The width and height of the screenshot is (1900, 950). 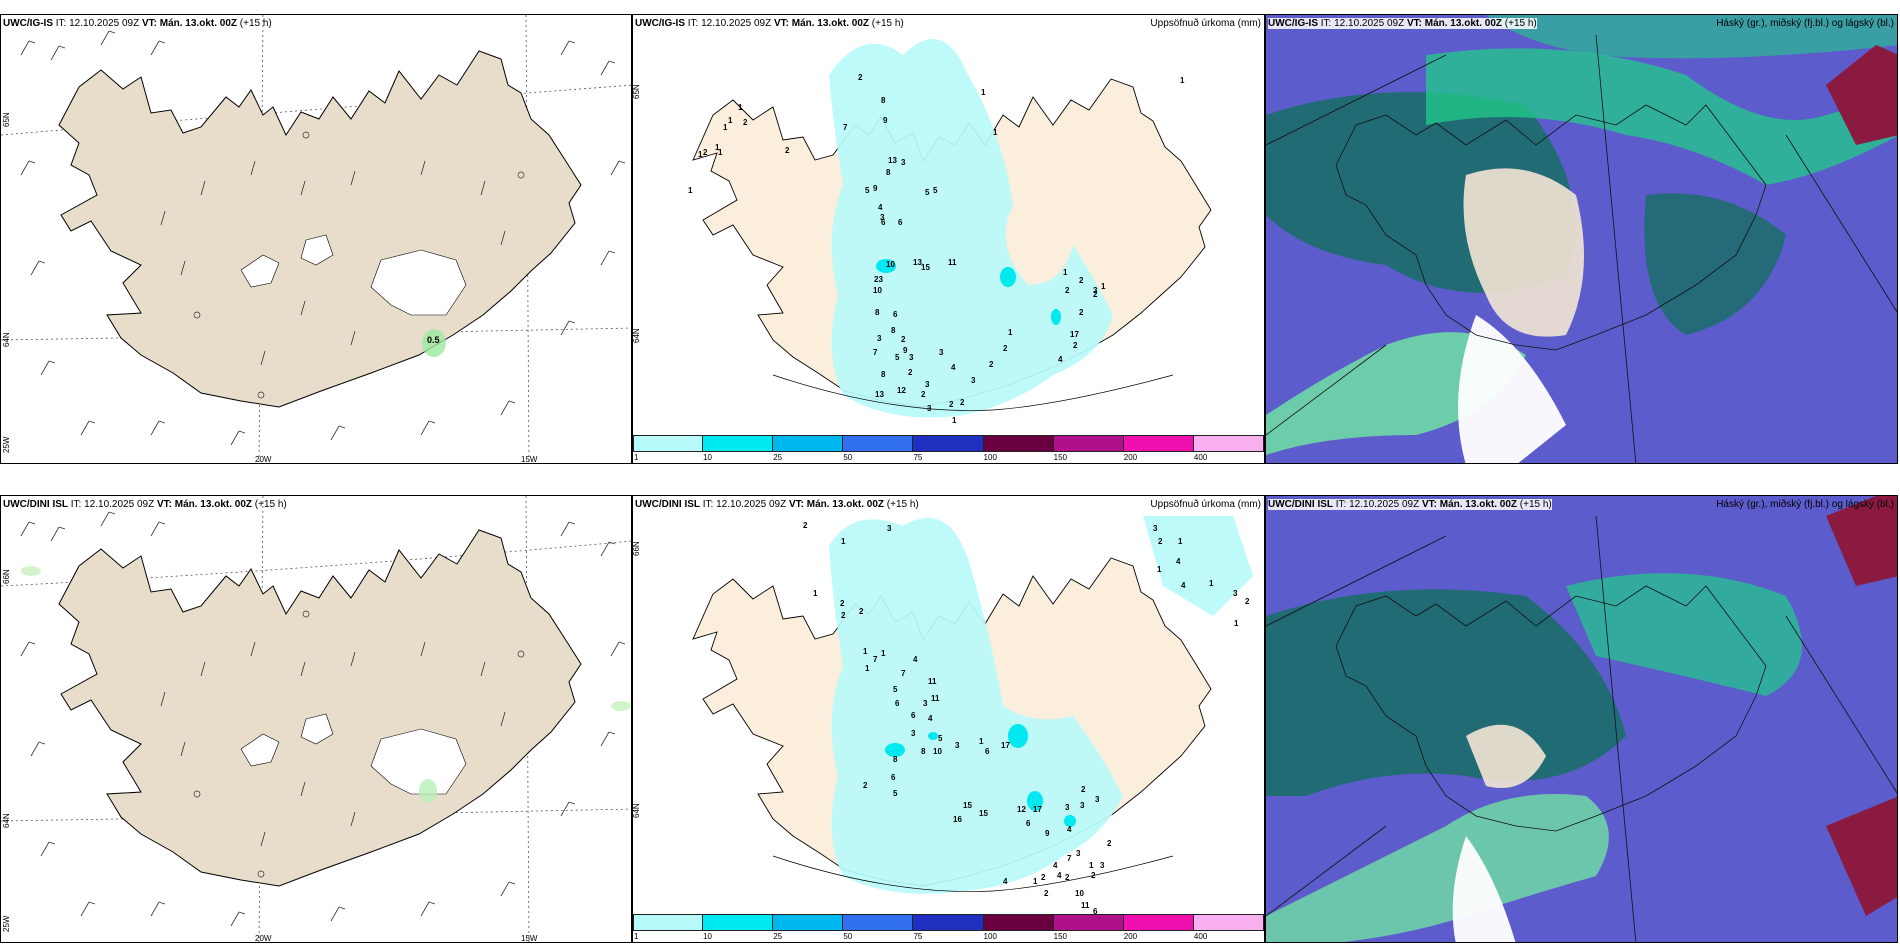 I want to click on precip-value: 9, so click(x=905, y=350).